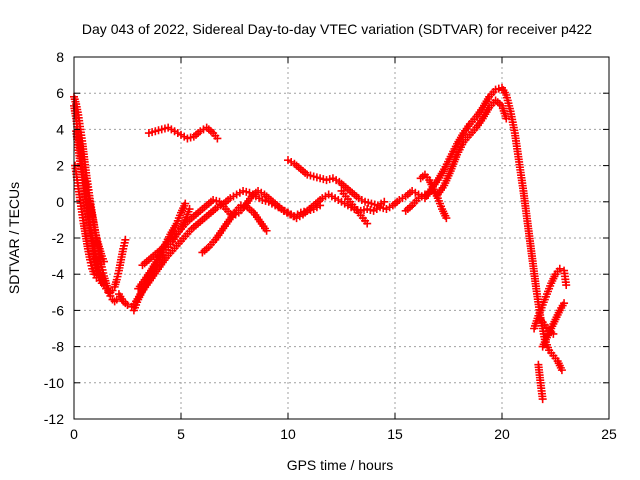 This screenshot has width=640, height=480. I want to click on y-tick-label: -8, so click(58, 347).